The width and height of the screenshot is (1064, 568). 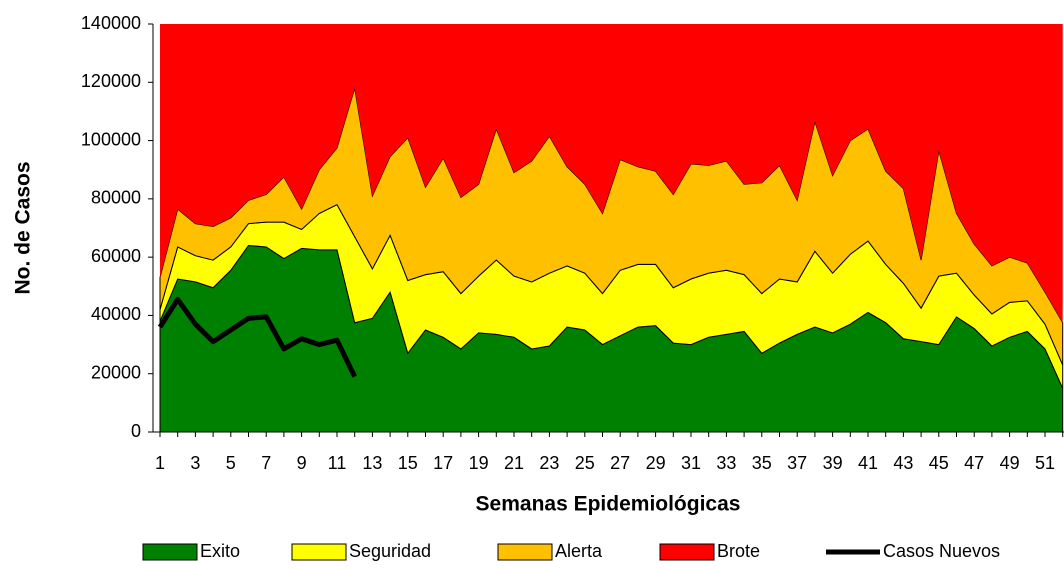 What do you see at coordinates (939, 463) in the screenshot?
I see `x-tick-label: 45` at bounding box center [939, 463].